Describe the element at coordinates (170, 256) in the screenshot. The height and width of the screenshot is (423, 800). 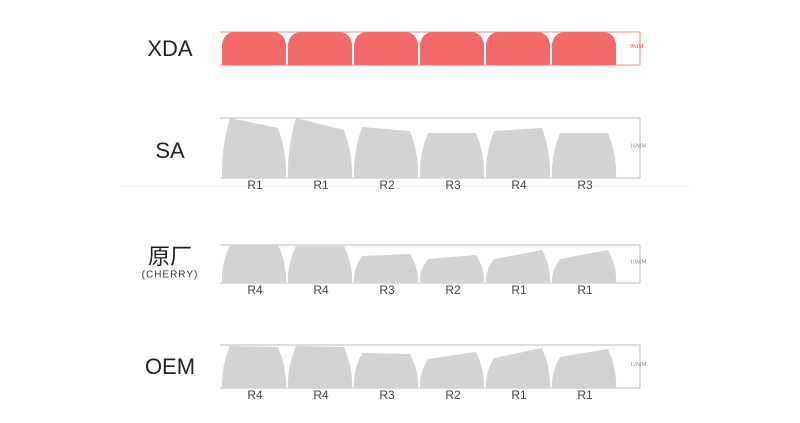
I see `profile-name: 原厂` at that location.